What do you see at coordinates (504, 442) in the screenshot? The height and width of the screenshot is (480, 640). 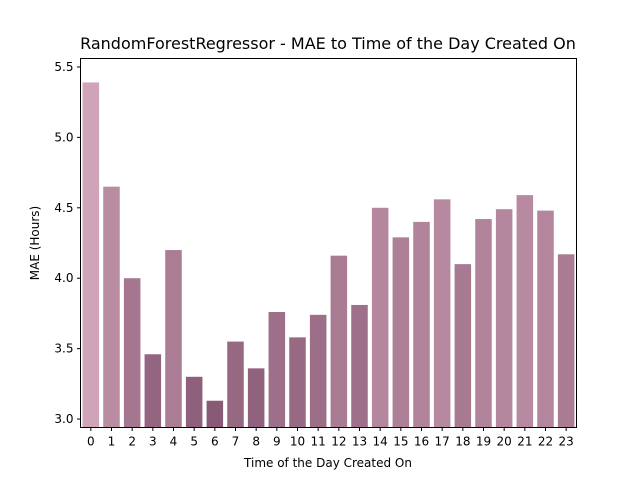 I see `x-tick-label: 20` at bounding box center [504, 442].